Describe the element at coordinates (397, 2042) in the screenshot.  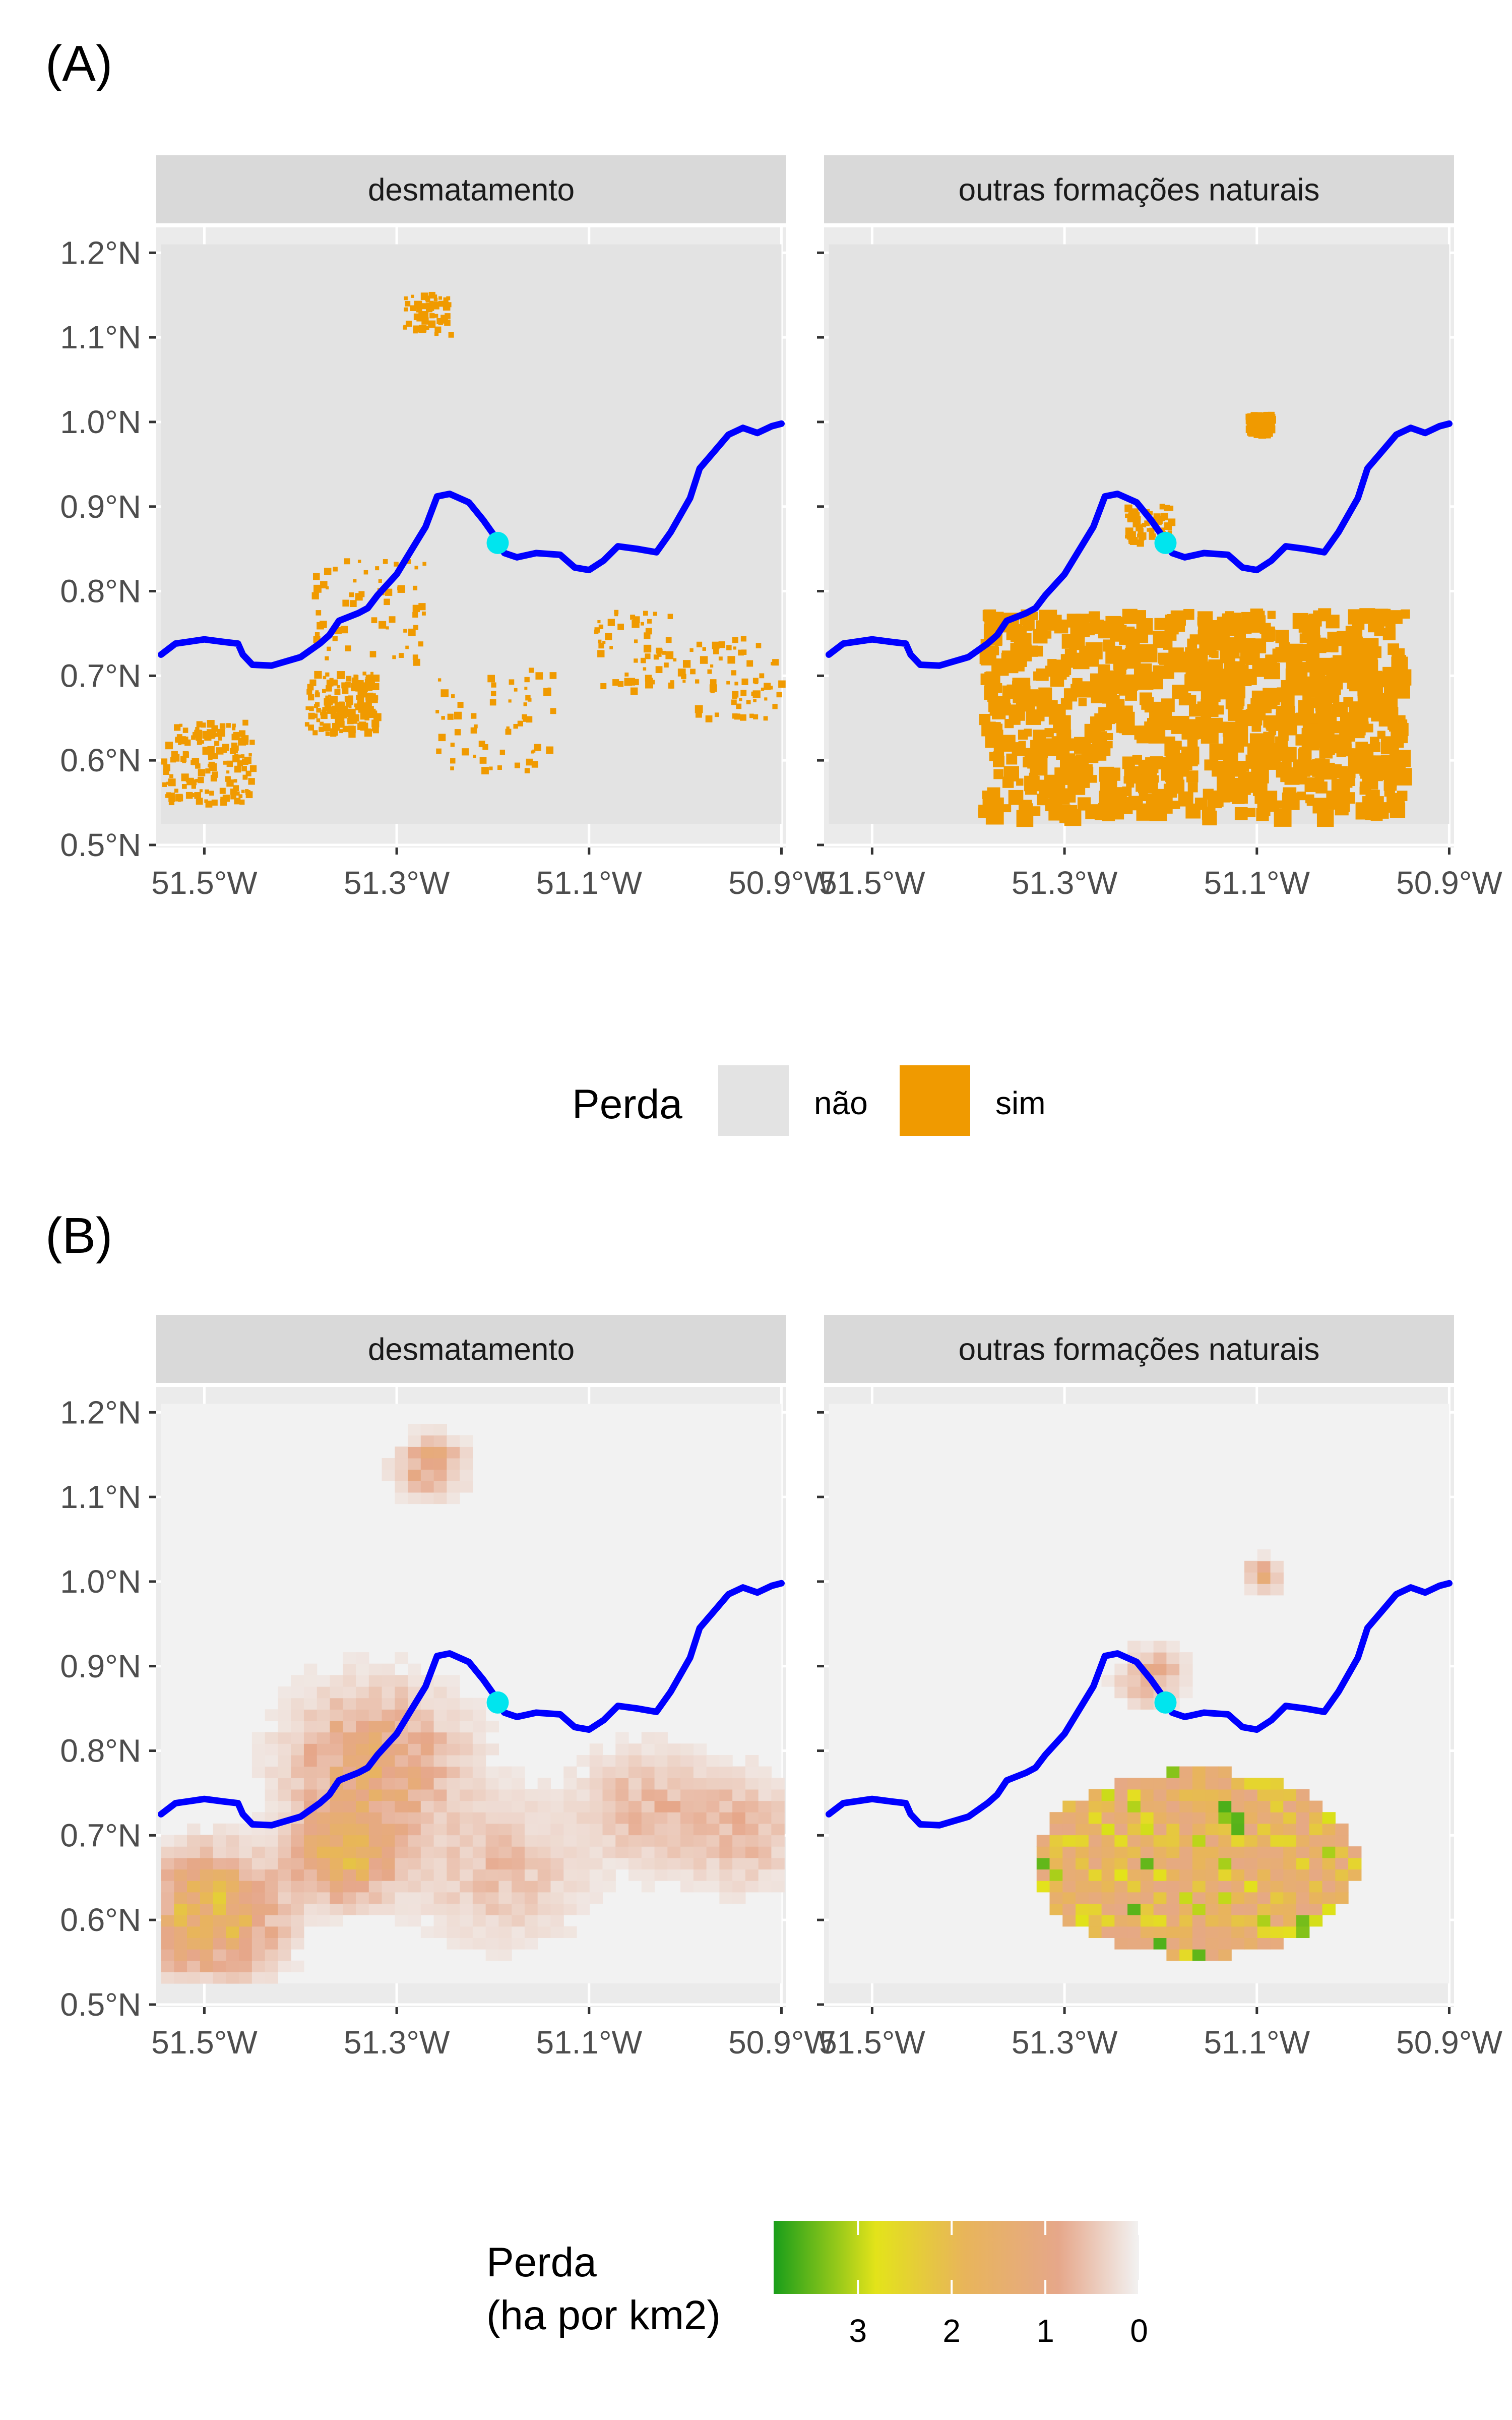
I see `x-tick-label: 51.3°W` at that location.